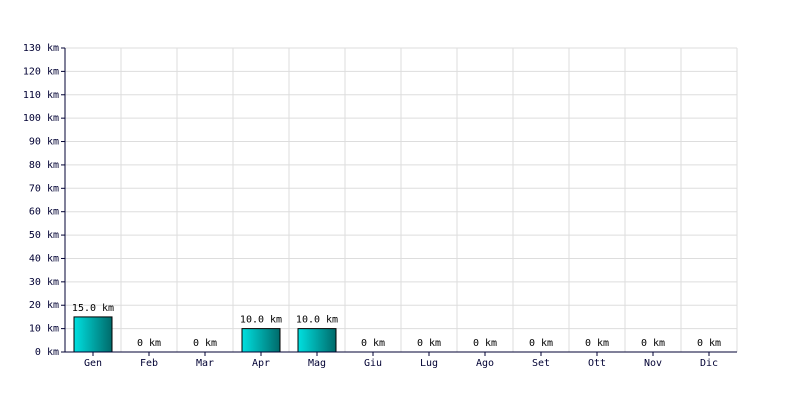 The image size is (800, 400). I want to click on x-tick-label: Set, so click(541, 363).